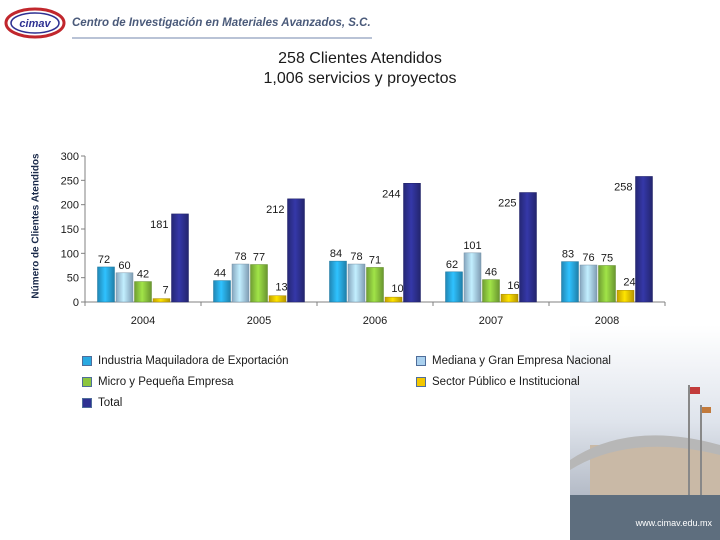 This screenshot has width=720, height=540. What do you see at coordinates (507, 204) in the screenshot?
I see `data-label: 225` at bounding box center [507, 204].